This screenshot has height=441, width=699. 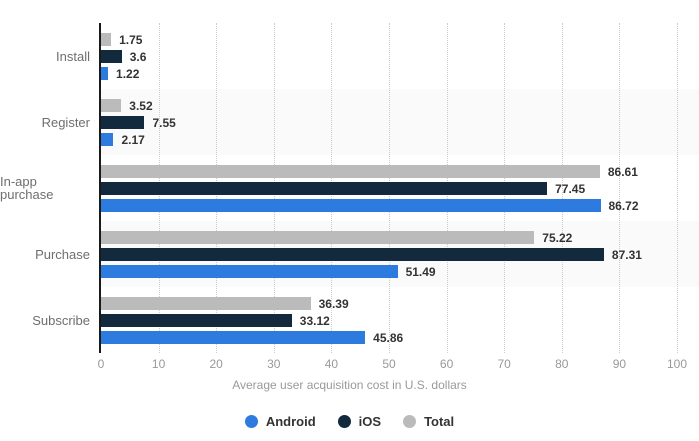 I want to click on value-label: 33.12, so click(x=314, y=320).